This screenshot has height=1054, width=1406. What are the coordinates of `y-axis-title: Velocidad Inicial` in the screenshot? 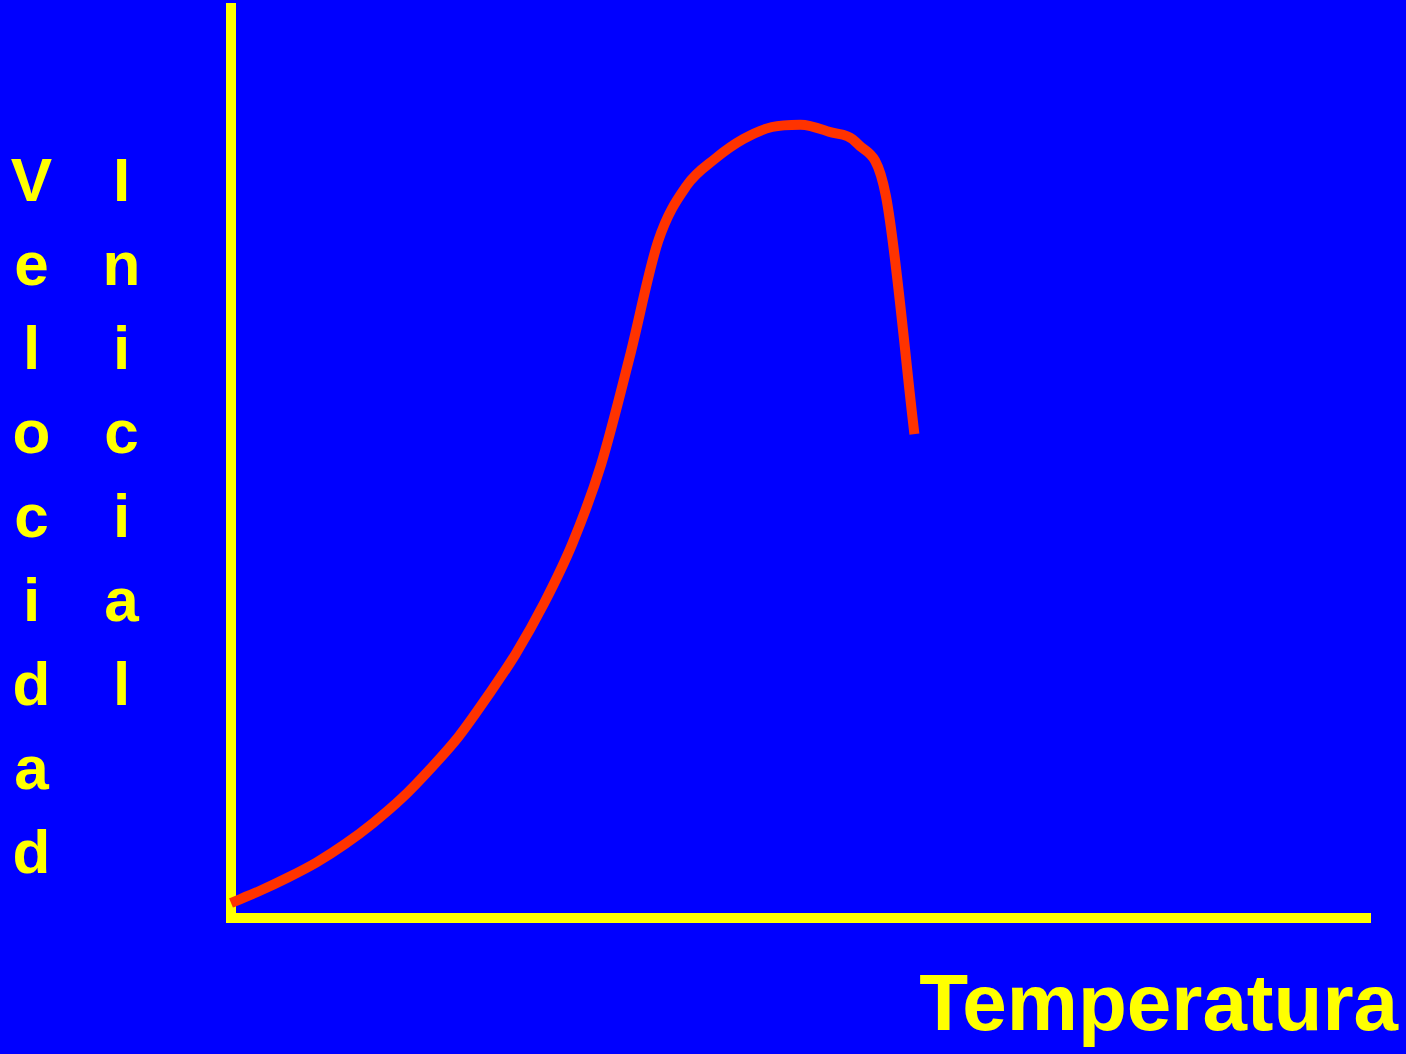 It's located at (78, 523).